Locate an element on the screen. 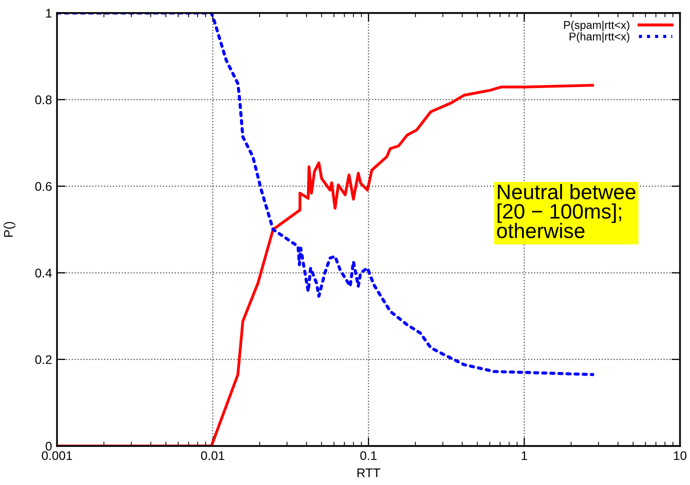 The image size is (690, 485). x-tick-label: 0.001 is located at coordinates (57, 455).